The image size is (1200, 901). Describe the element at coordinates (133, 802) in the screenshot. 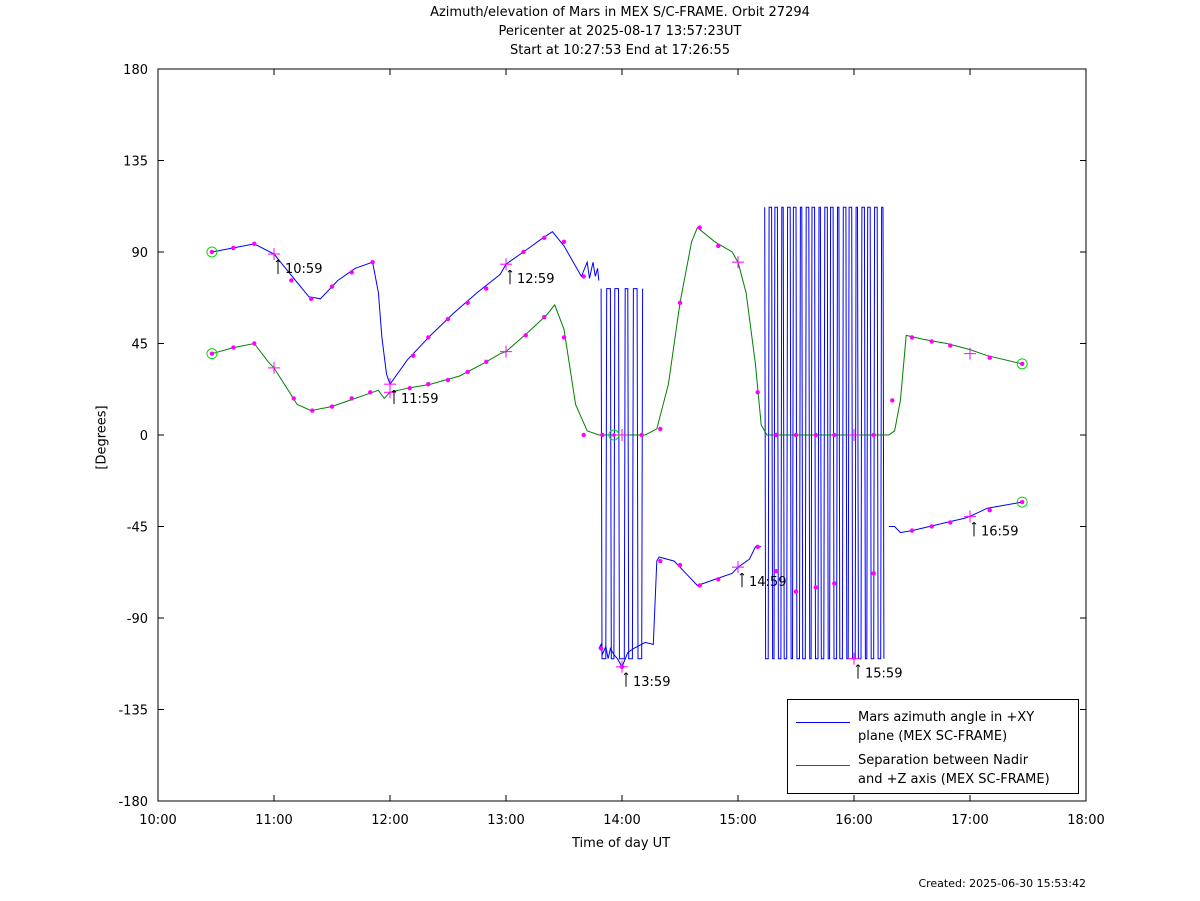

I see `y-tick-label: -180` at that location.